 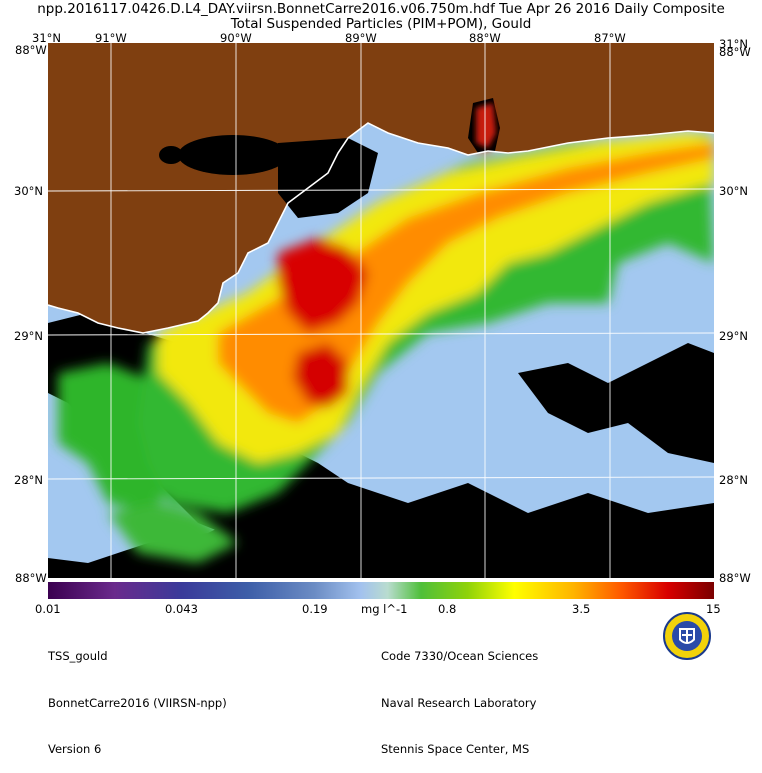 I want to click on top-label-88w: 88°W, so click(x=485, y=38).